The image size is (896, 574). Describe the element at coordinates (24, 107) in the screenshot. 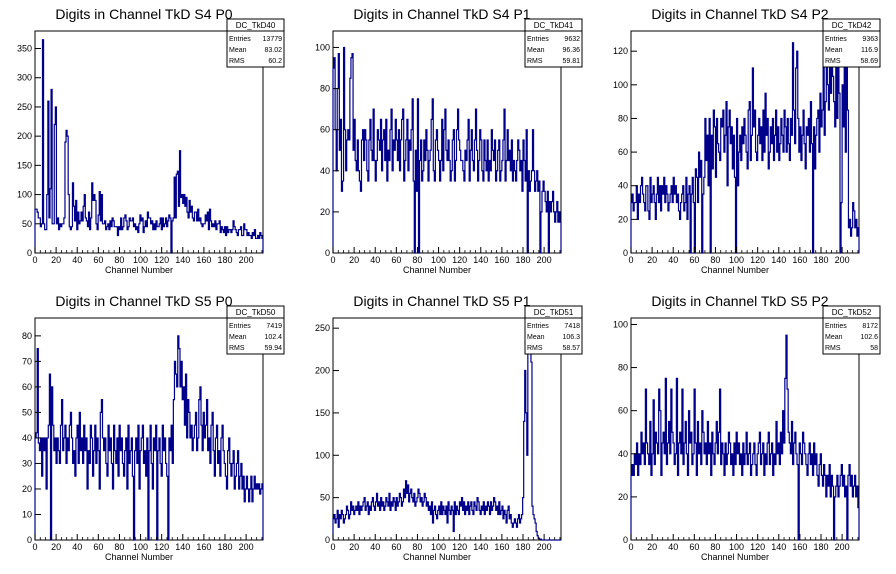

I see `y-tick-label: 250` at that location.